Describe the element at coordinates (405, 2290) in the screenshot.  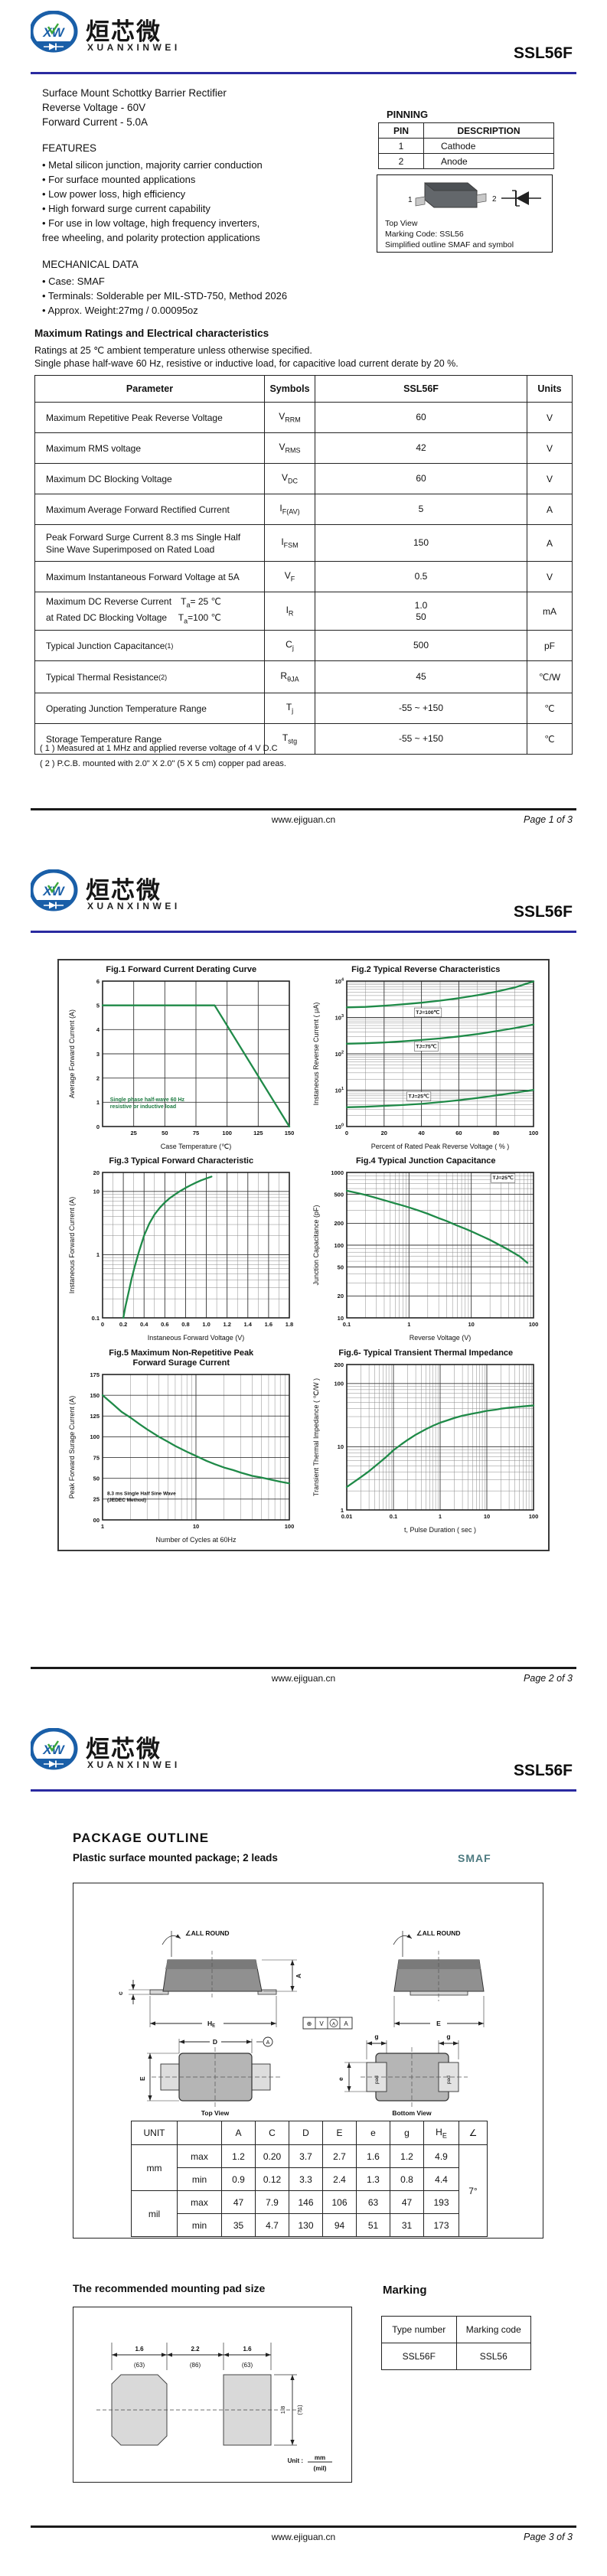
I see `marking-heading: Marking` at that location.